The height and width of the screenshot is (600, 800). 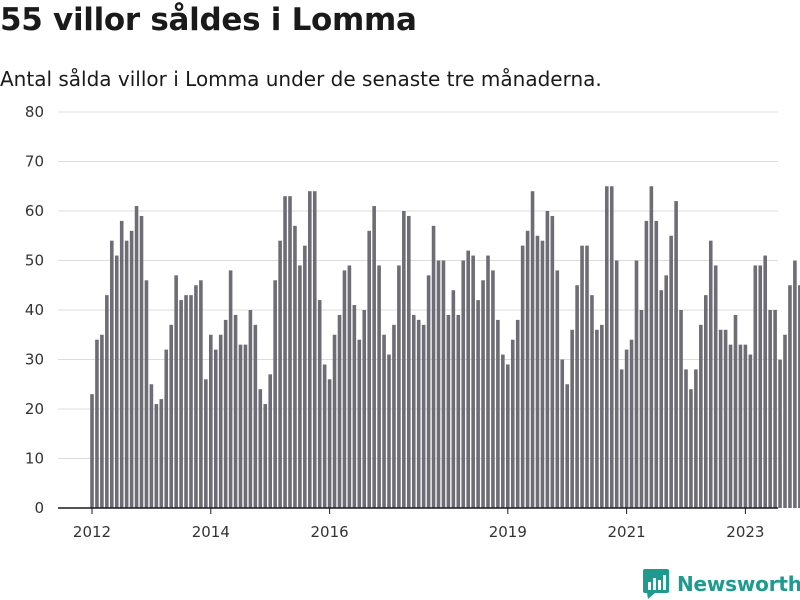 I want to click on brand-logo: Newsworthy, so click(x=721, y=584).